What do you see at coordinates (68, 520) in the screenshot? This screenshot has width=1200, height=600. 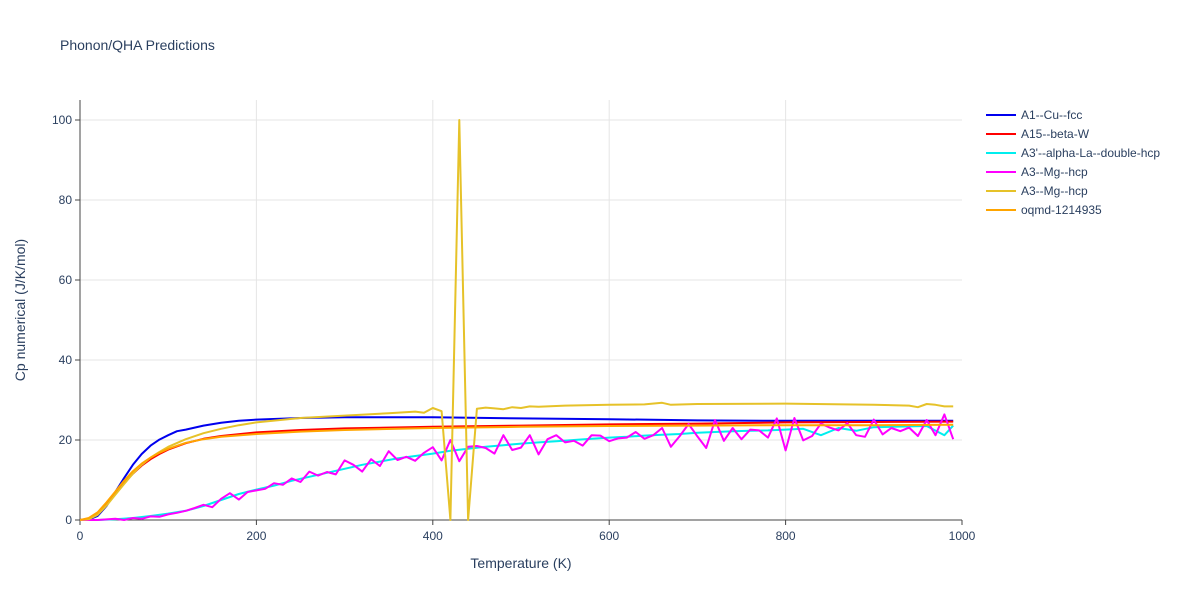 I see `y-tick-label-0: 0` at bounding box center [68, 520].